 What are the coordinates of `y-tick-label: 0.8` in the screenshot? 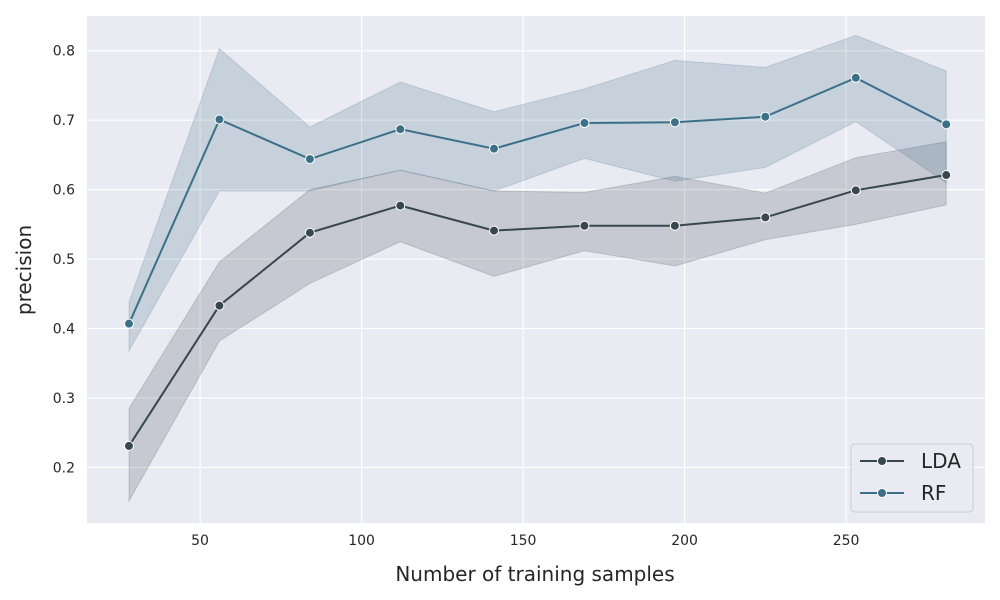 It's located at (64, 52).